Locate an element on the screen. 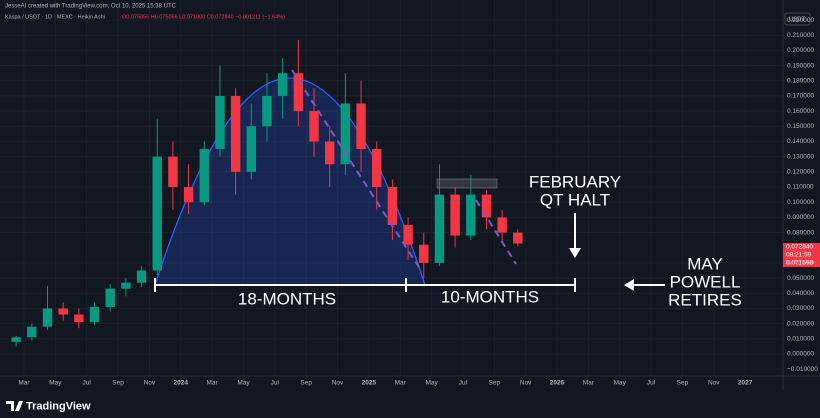 This screenshot has width=820, height=418. y-tick-label: 0.170000 is located at coordinates (800, 96).